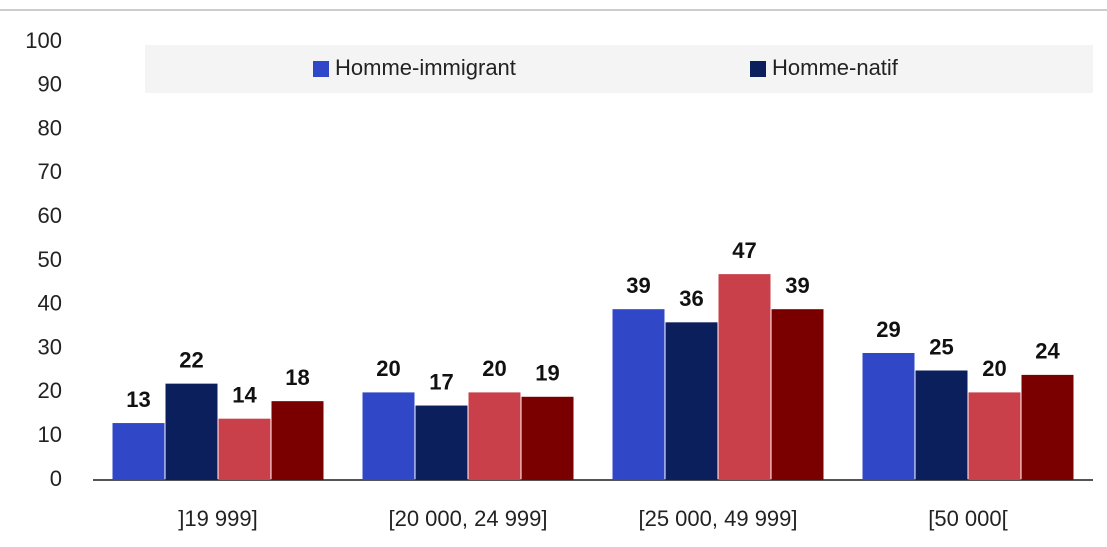 Image resolution: width=1107 pixels, height=547 pixels. What do you see at coordinates (218, 518) in the screenshot?
I see `x-tick-label: ]19 999]` at bounding box center [218, 518].